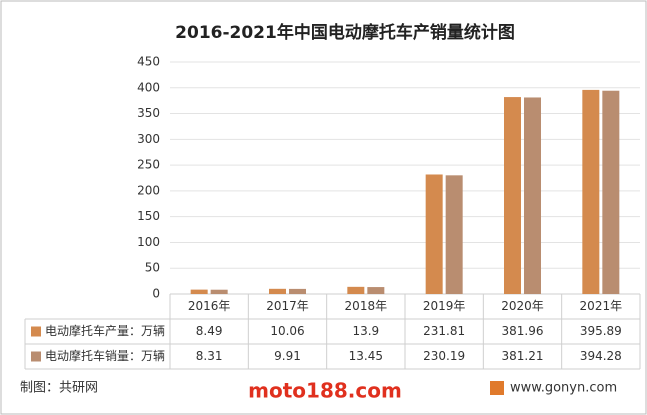 Image resolution: width=647 pixels, height=415 pixels. What do you see at coordinates (287, 331) in the screenshot?
I see `table-value: 10.06` at bounding box center [287, 331].